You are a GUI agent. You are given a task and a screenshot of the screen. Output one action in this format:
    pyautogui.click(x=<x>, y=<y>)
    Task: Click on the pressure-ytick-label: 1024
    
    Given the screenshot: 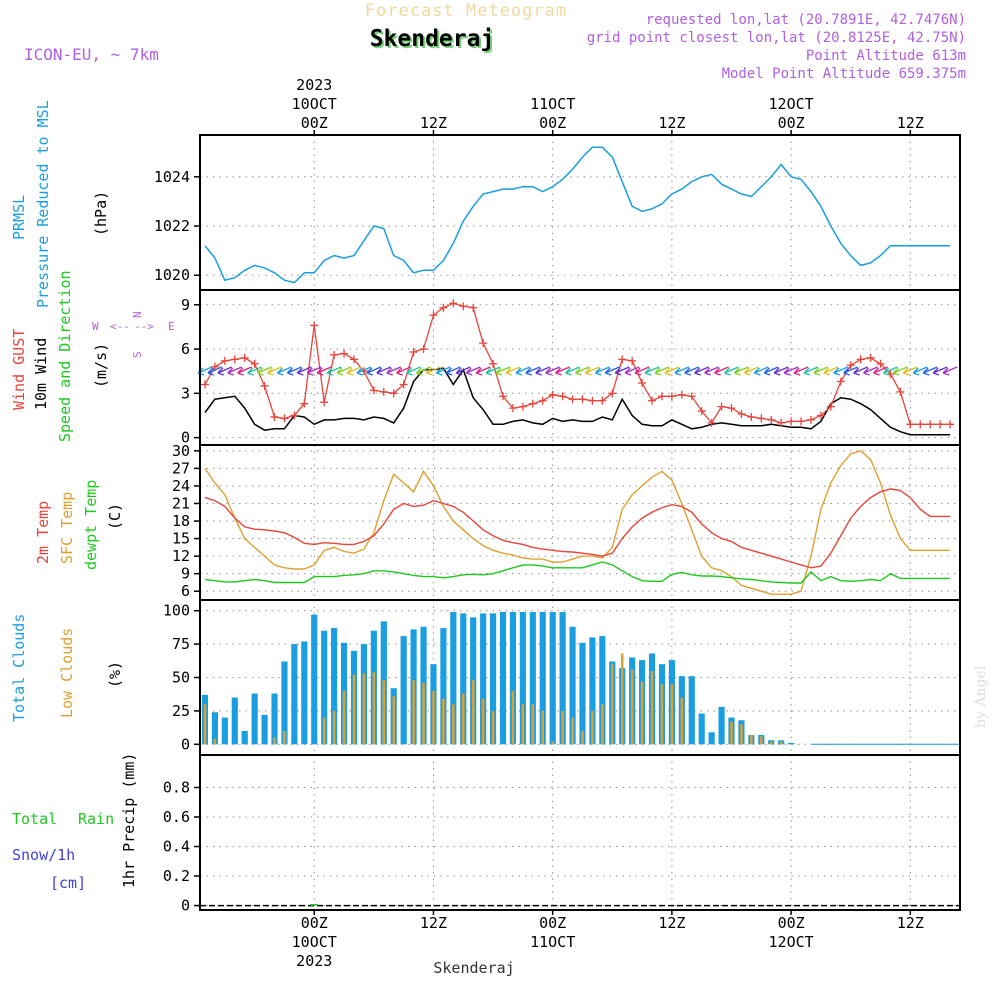 What is the action you would take?
    pyautogui.click(x=172, y=177)
    